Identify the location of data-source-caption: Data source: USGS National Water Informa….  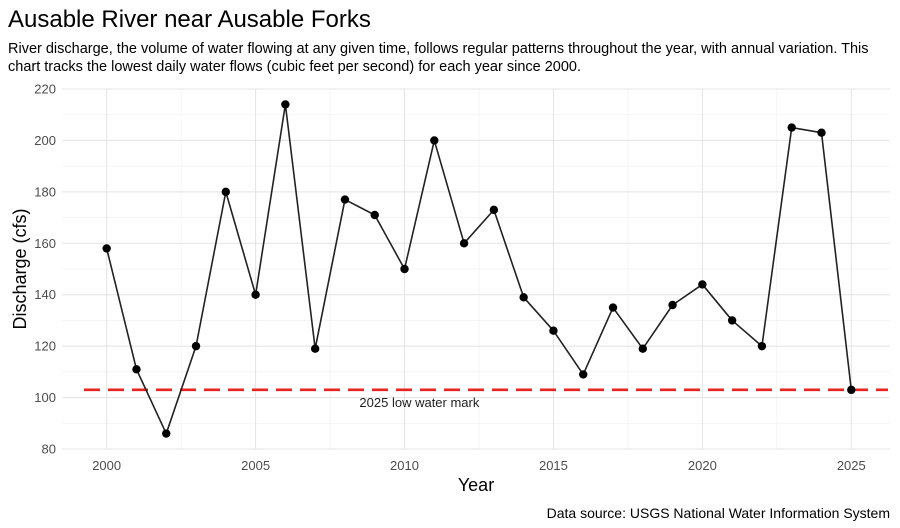
(718, 513).